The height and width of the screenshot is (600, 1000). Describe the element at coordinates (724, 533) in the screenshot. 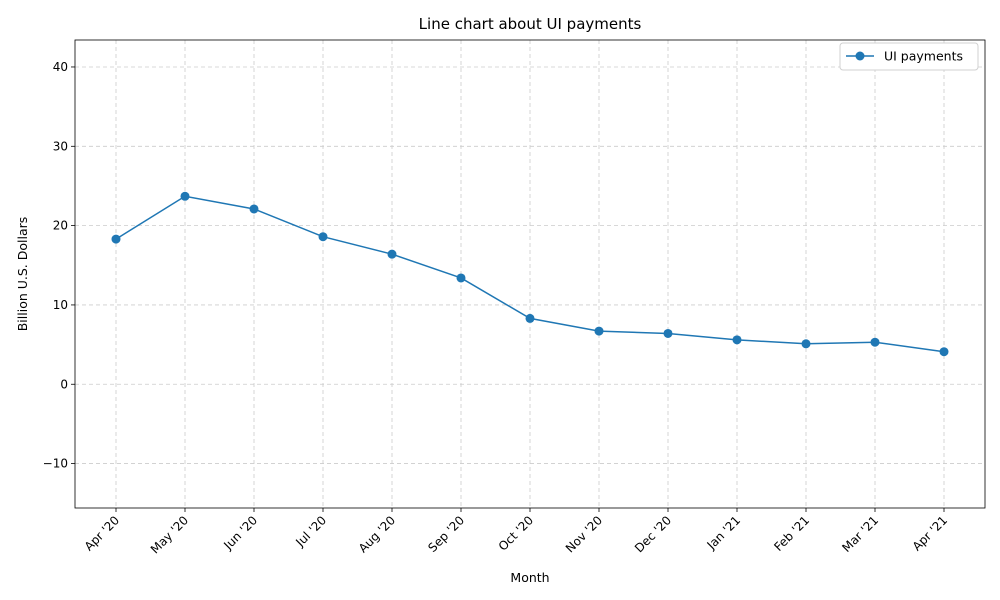

I see `x-tick-label: Jan '21` at that location.